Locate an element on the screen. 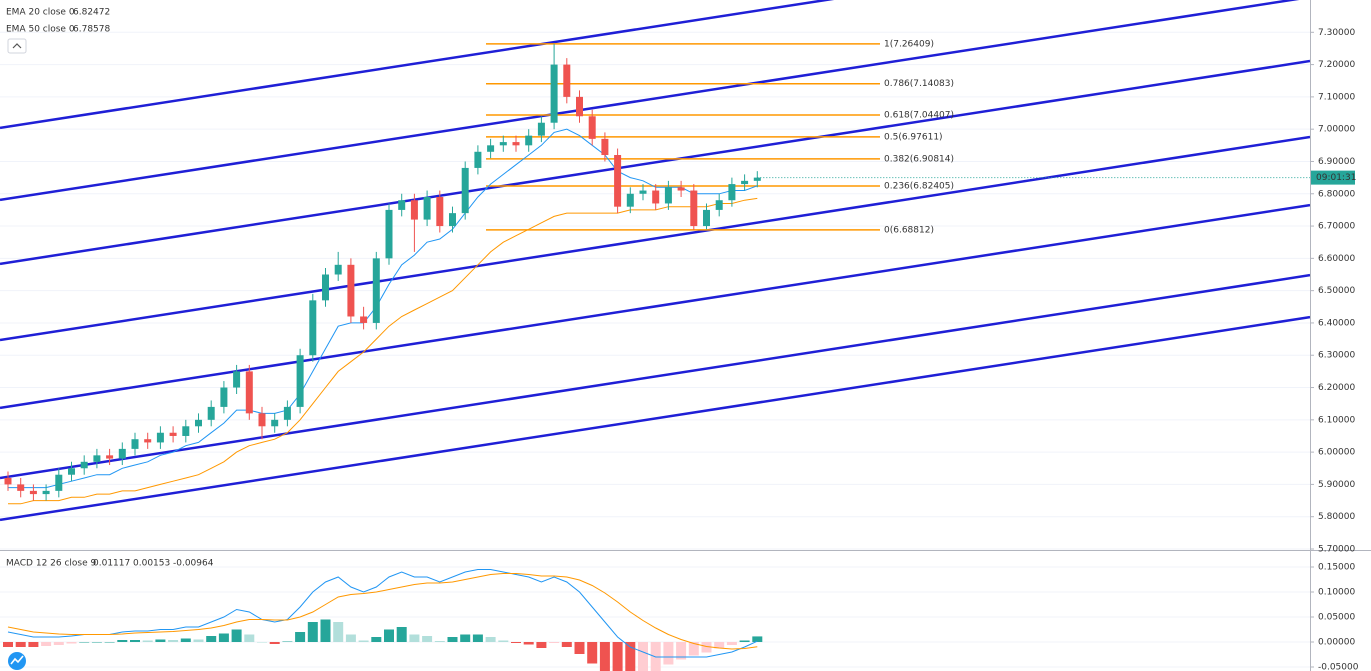  macd-pane is located at coordinates (383, 620).